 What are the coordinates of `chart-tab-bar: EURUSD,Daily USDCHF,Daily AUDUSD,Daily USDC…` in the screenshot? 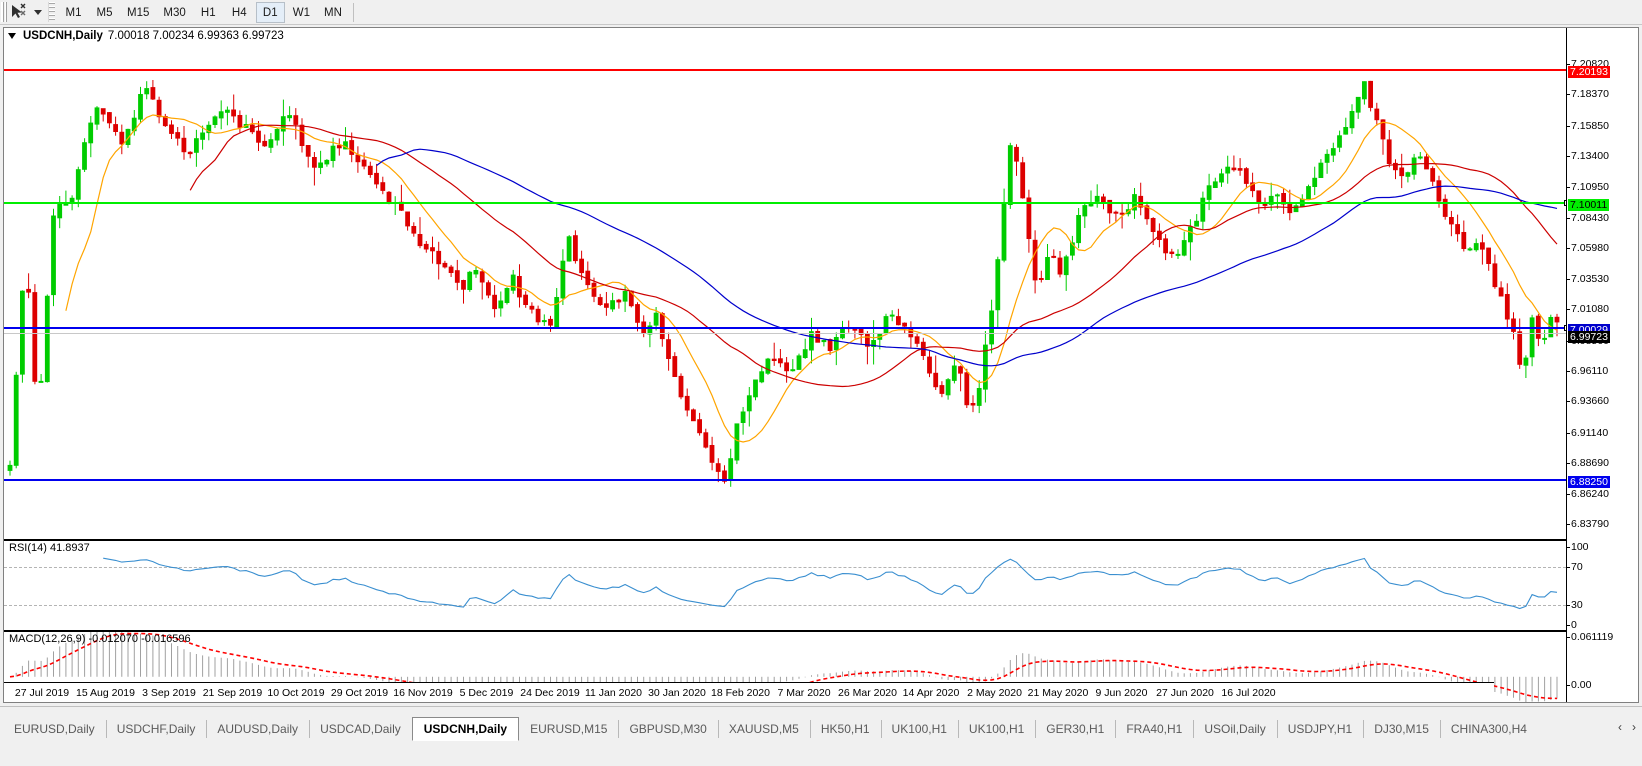 It's located at (821, 736).